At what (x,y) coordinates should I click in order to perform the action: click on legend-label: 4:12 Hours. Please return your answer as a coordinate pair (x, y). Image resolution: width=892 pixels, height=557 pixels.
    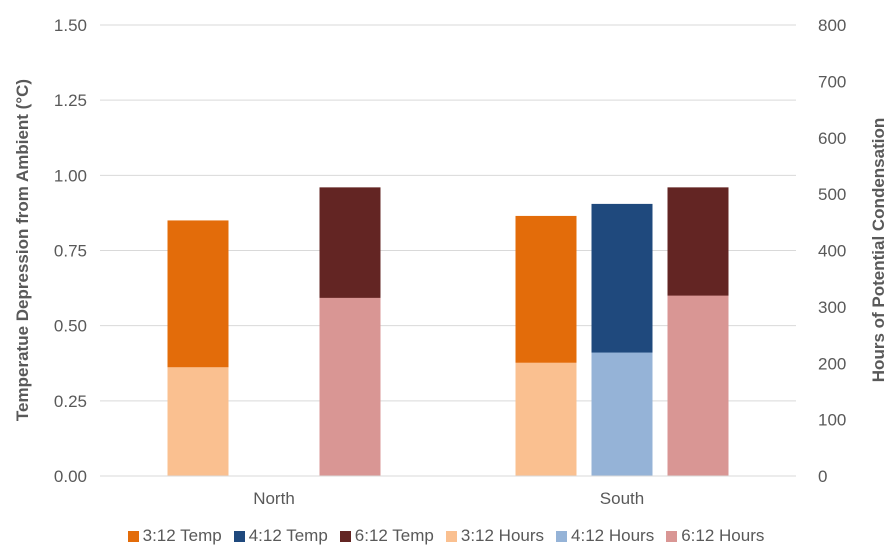
    Looking at the image, I should click on (613, 535).